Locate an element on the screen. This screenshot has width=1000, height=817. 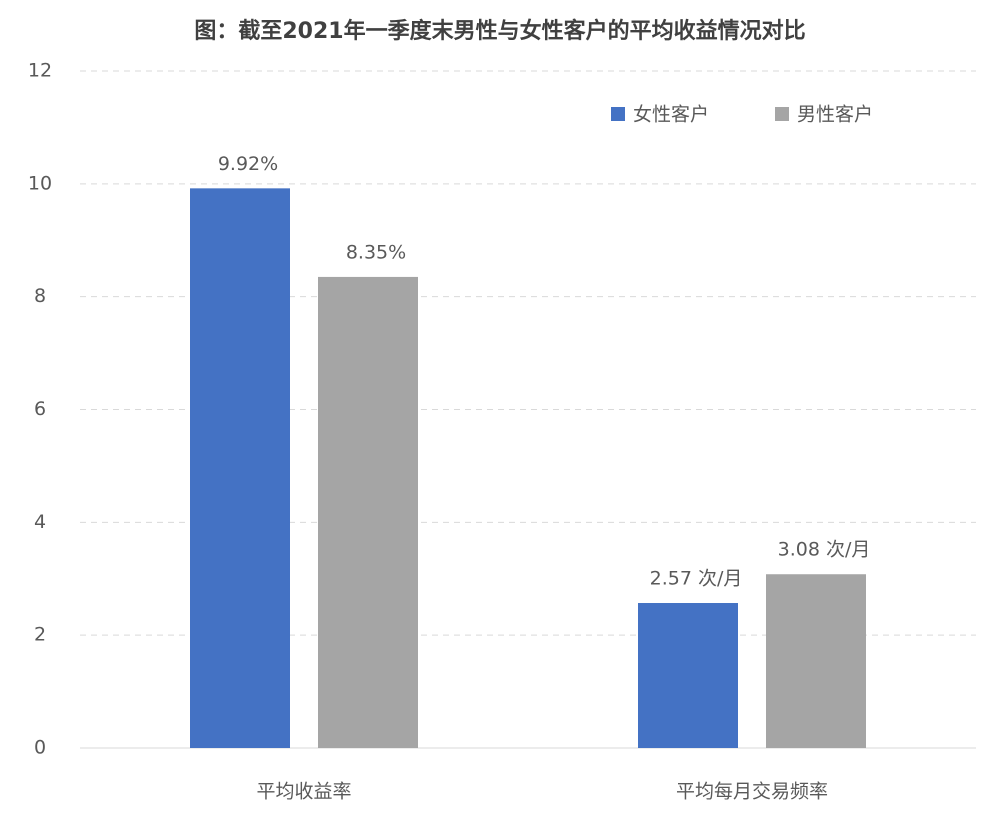
chart-title: 图：截至2021年一季度末男性与女性客户的平均收益情况对比 is located at coordinates (499, 31).